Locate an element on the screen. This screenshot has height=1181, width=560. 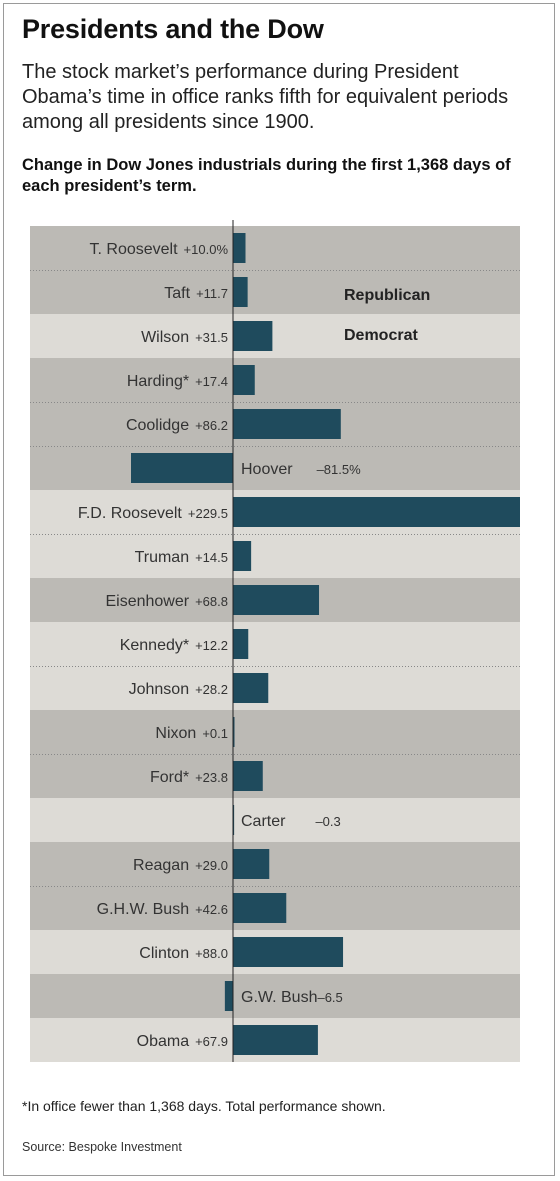
president-label: Hoover is located at coordinates (267, 469).